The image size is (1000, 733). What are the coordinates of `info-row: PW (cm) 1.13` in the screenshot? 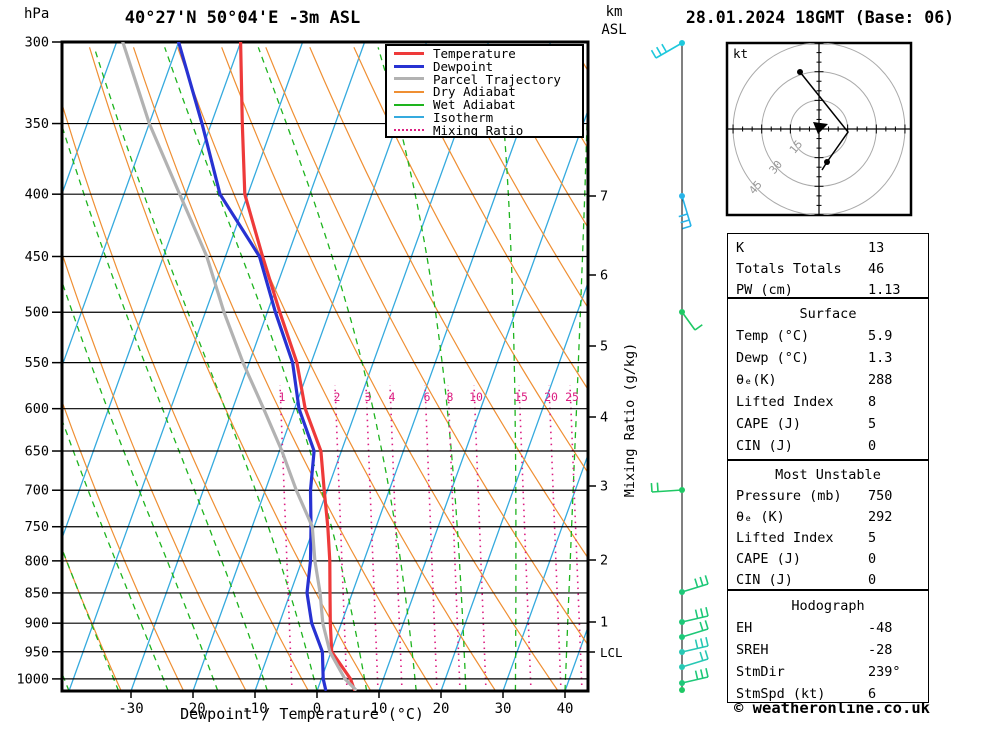 It's located at (828, 290).